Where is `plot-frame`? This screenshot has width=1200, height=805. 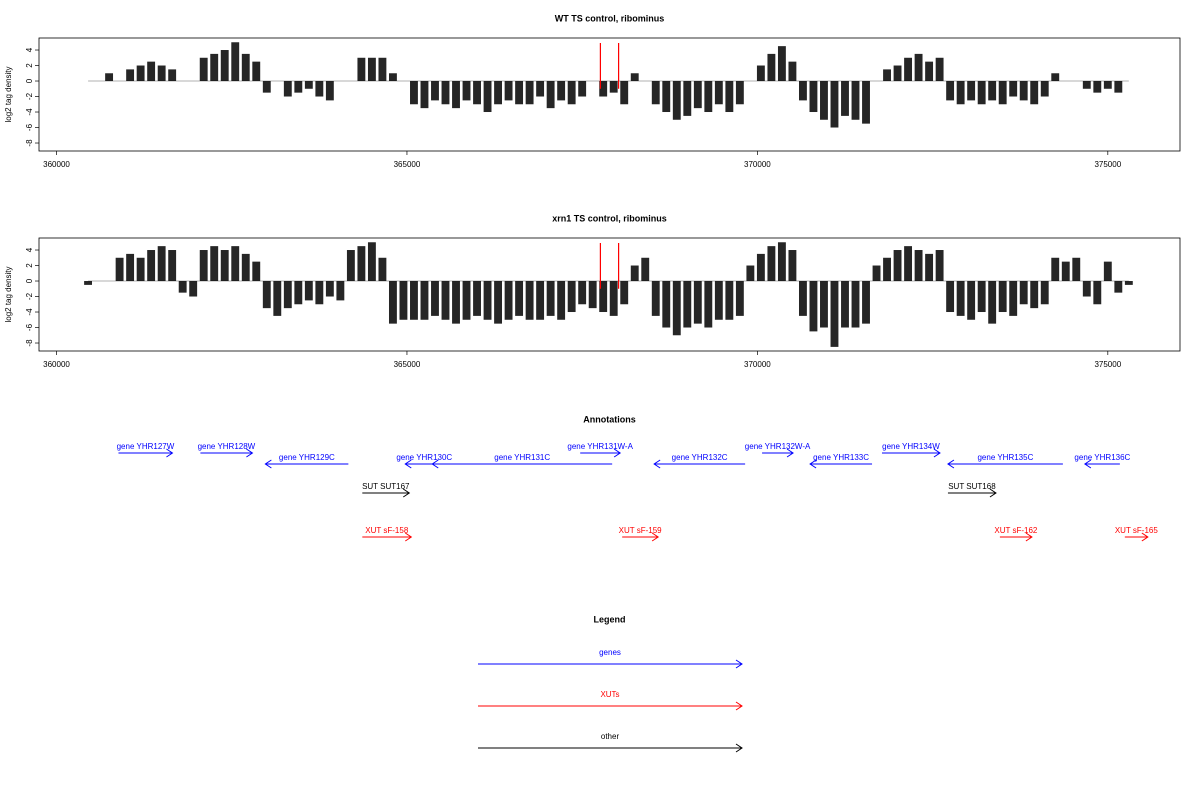
plot-frame is located at coordinates (609, 294).